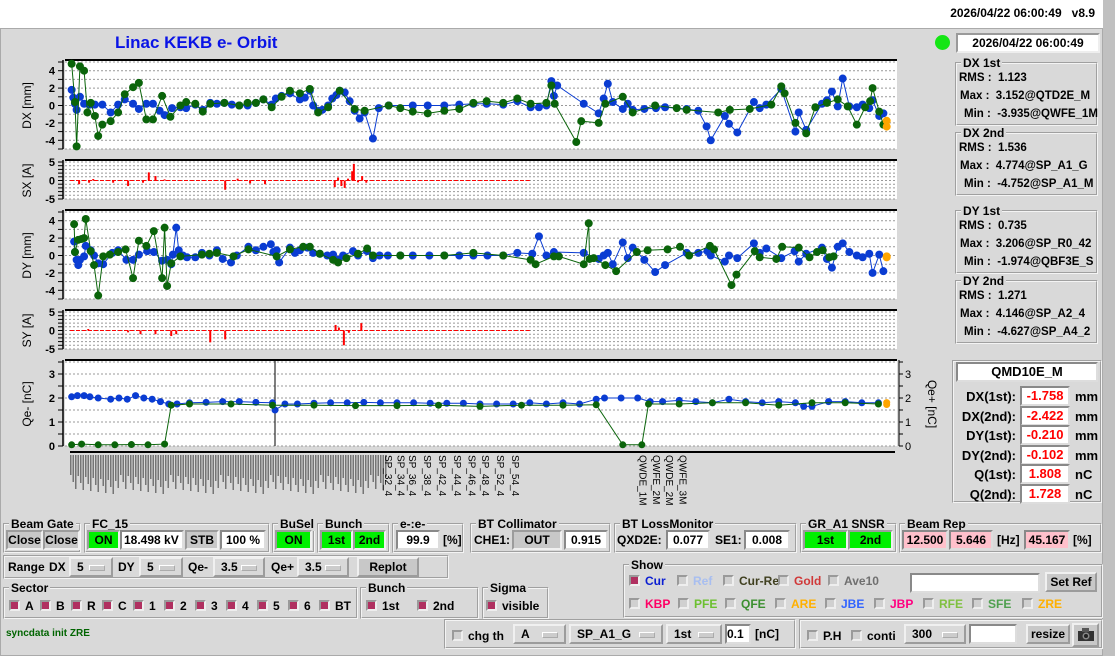 The width and height of the screenshot is (1115, 656). I want to click on bunch-2nd-checkbox: 2nd, so click(435, 606).